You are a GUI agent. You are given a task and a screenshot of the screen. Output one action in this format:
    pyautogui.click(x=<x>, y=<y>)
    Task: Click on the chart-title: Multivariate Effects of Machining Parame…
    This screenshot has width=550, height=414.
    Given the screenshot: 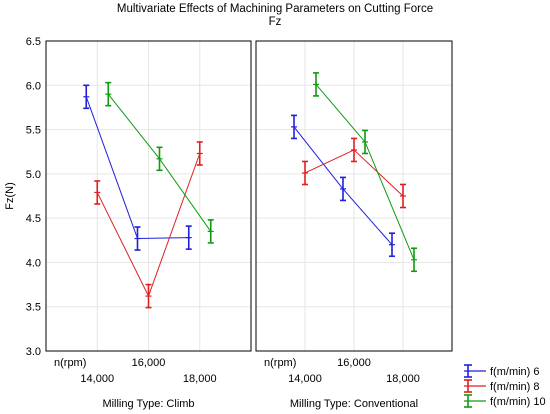 What is the action you would take?
    pyautogui.click(x=275, y=9)
    